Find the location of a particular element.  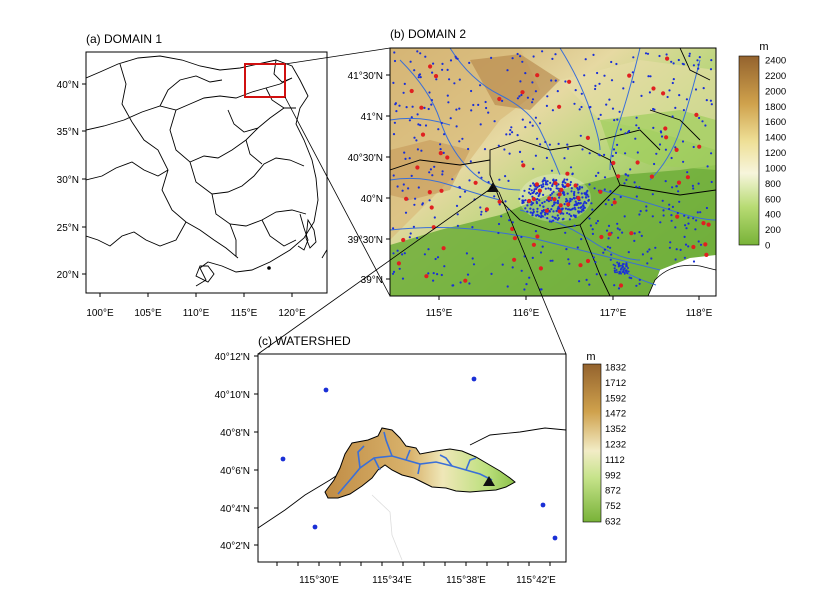

panel-c-colorbar-label: 1832 is located at coordinates (615, 368).